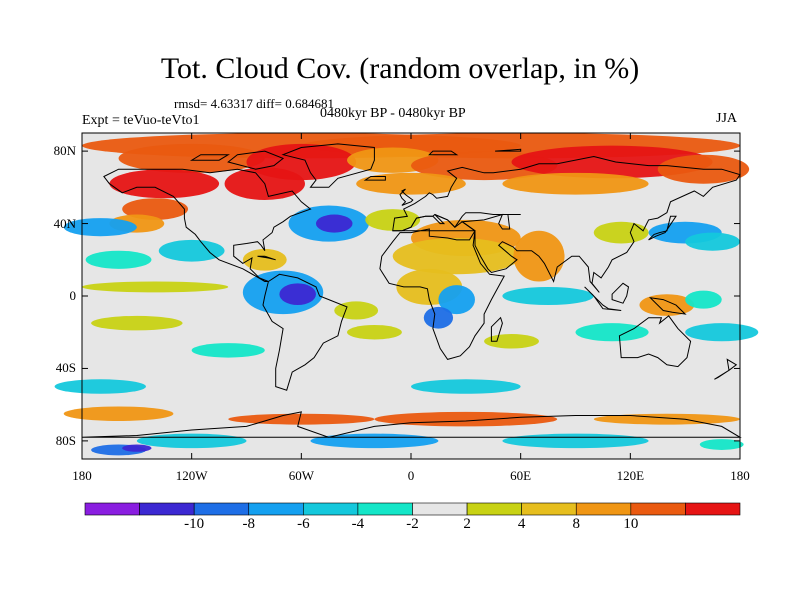  What do you see at coordinates (141, 120) in the screenshot?
I see `experiment-label: Expt = teVuo-teVto1` at bounding box center [141, 120].